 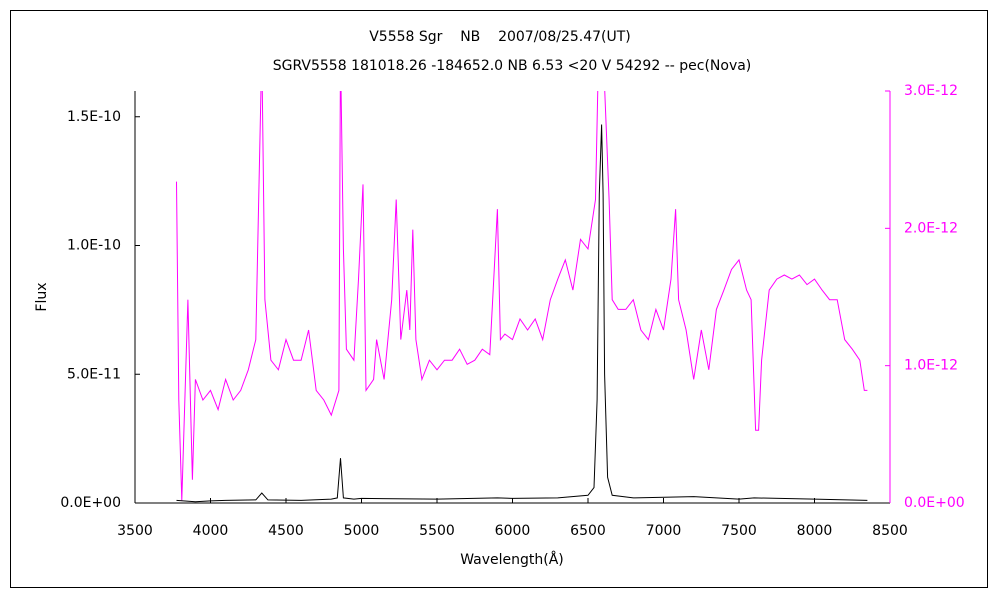 I want to click on x-tick-label: 7000, so click(x=664, y=531).